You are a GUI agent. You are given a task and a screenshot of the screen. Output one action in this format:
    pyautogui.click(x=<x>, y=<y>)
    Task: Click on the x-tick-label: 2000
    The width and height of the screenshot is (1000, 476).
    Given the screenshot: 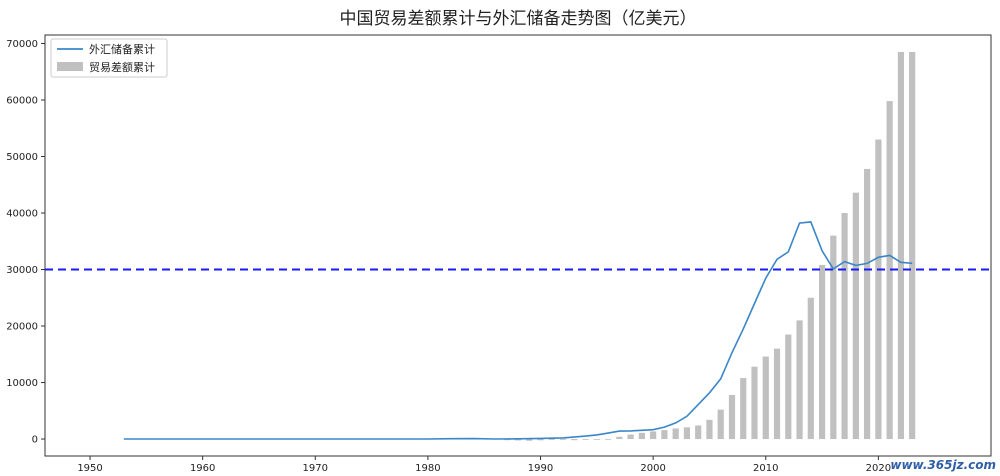 What is the action you would take?
    pyautogui.click(x=652, y=468)
    